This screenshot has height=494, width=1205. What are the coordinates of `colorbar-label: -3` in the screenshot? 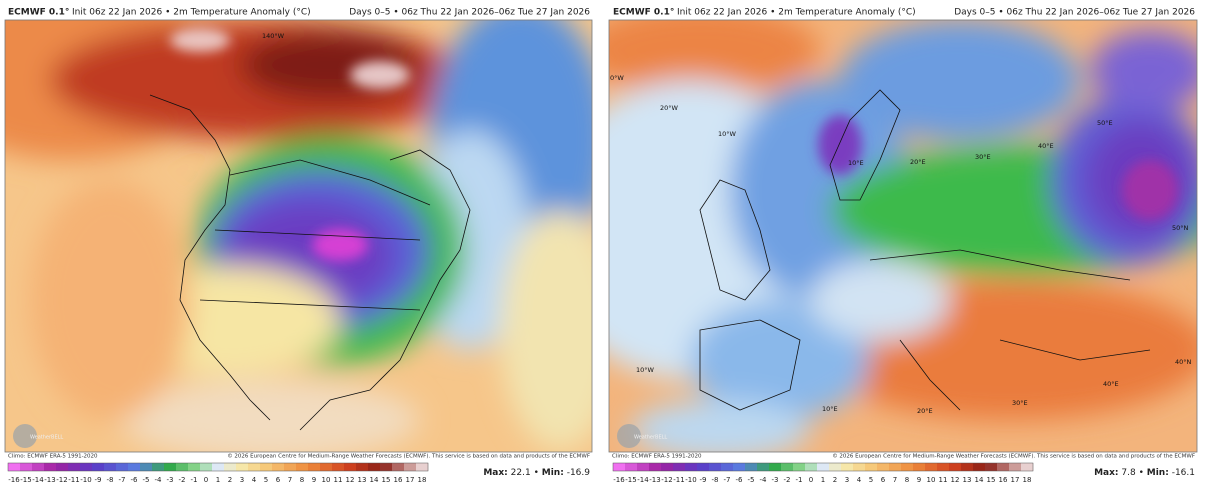 It's located at (170, 480).